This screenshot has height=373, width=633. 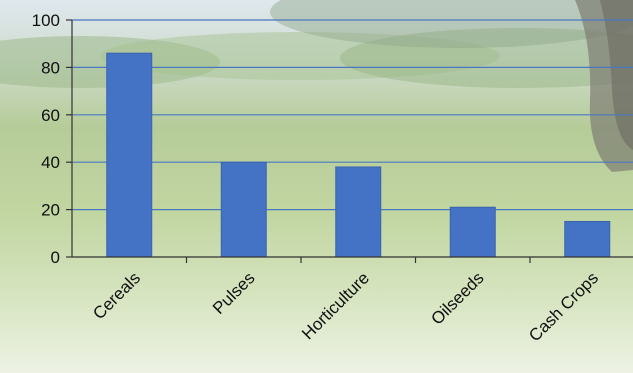 What do you see at coordinates (563, 306) in the screenshot?
I see `x-category-label: Cash Crops` at bounding box center [563, 306].